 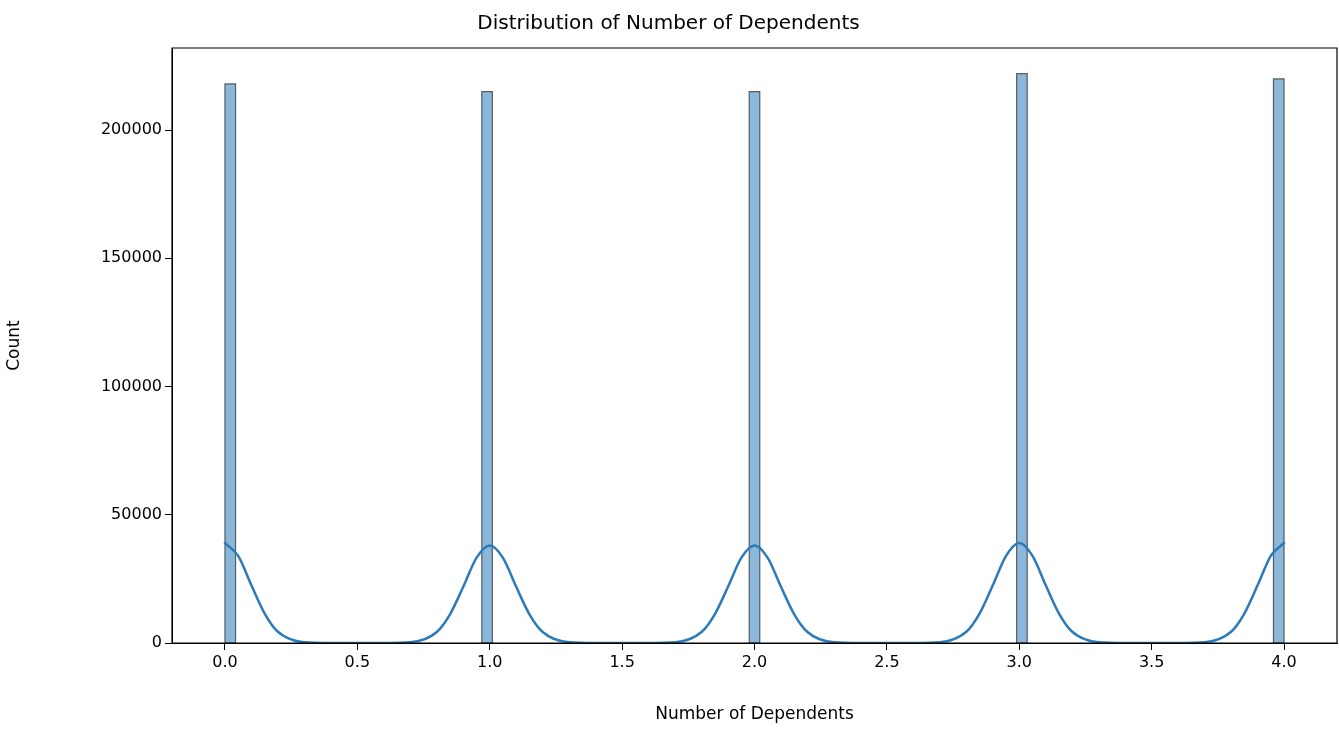 I want to click on x-axis-title: Number of Dependents, so click(x=754, y=713).